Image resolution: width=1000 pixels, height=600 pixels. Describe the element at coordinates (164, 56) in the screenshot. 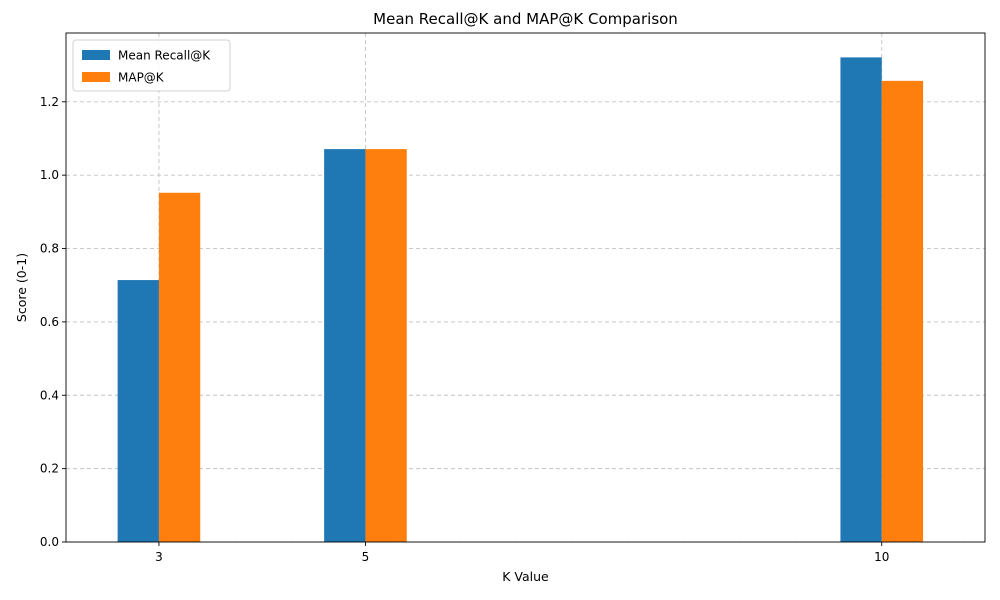

I see `legend-label: Mean Recall@K` at that location.